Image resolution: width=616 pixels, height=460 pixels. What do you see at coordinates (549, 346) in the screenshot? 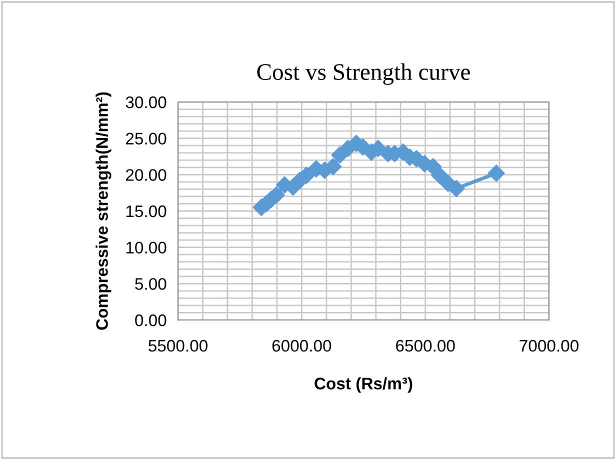
I see `x-tick-label: 7000.00` at bounding box center [549, 346].